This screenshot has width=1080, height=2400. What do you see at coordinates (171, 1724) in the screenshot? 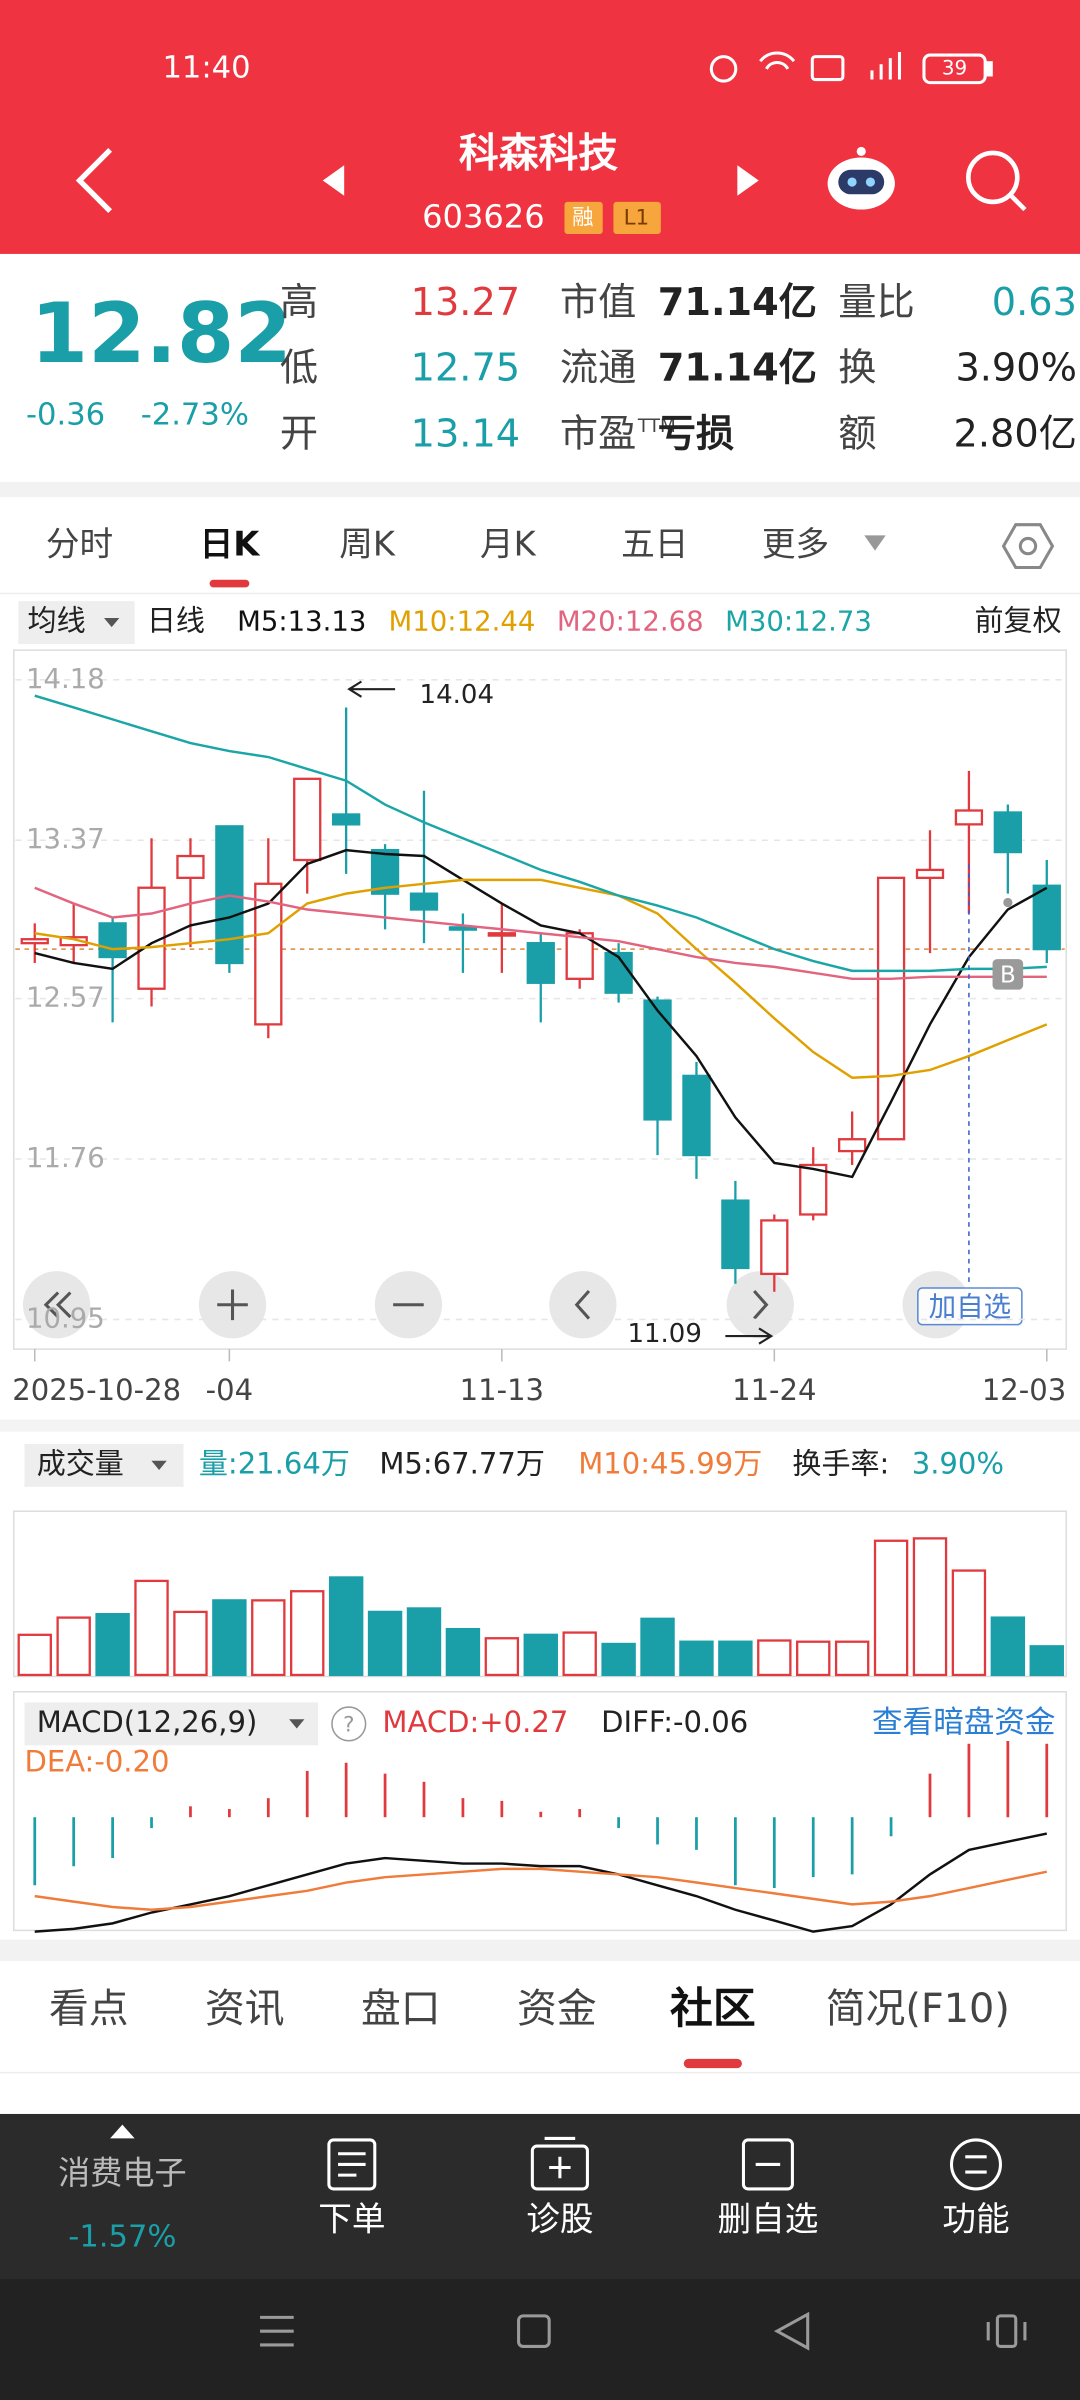
I see `macd-selector-bg` at bounding box center [171, 1724].